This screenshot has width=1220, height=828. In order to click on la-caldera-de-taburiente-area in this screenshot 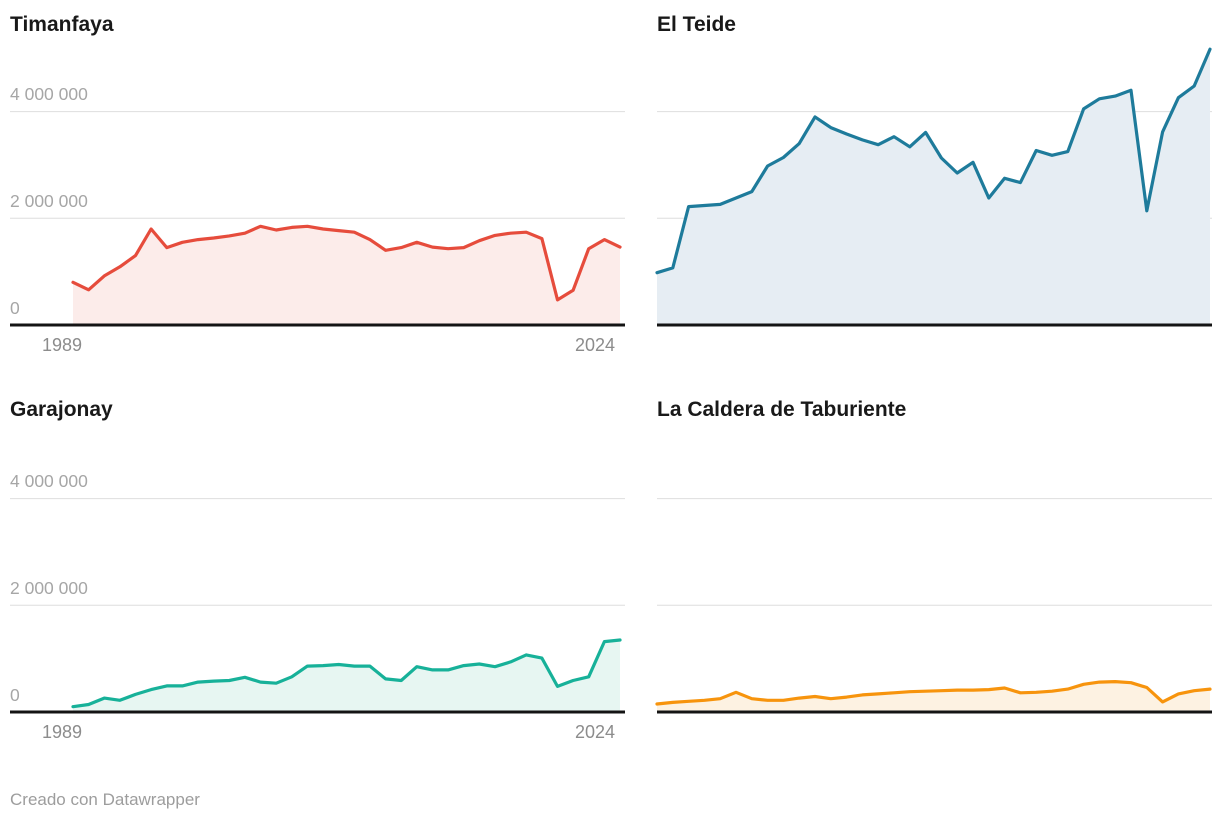, I will do `click(933, 696)`.